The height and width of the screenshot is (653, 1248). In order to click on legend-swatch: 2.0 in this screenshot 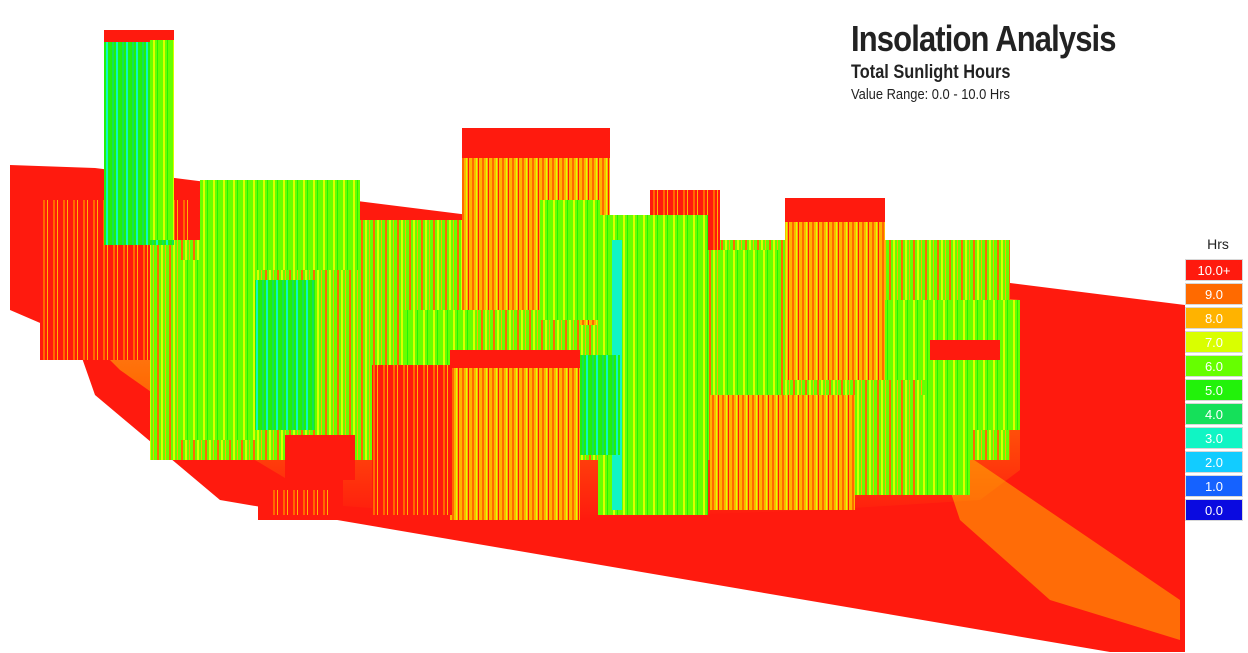, I will do `click(1214, 462)`.